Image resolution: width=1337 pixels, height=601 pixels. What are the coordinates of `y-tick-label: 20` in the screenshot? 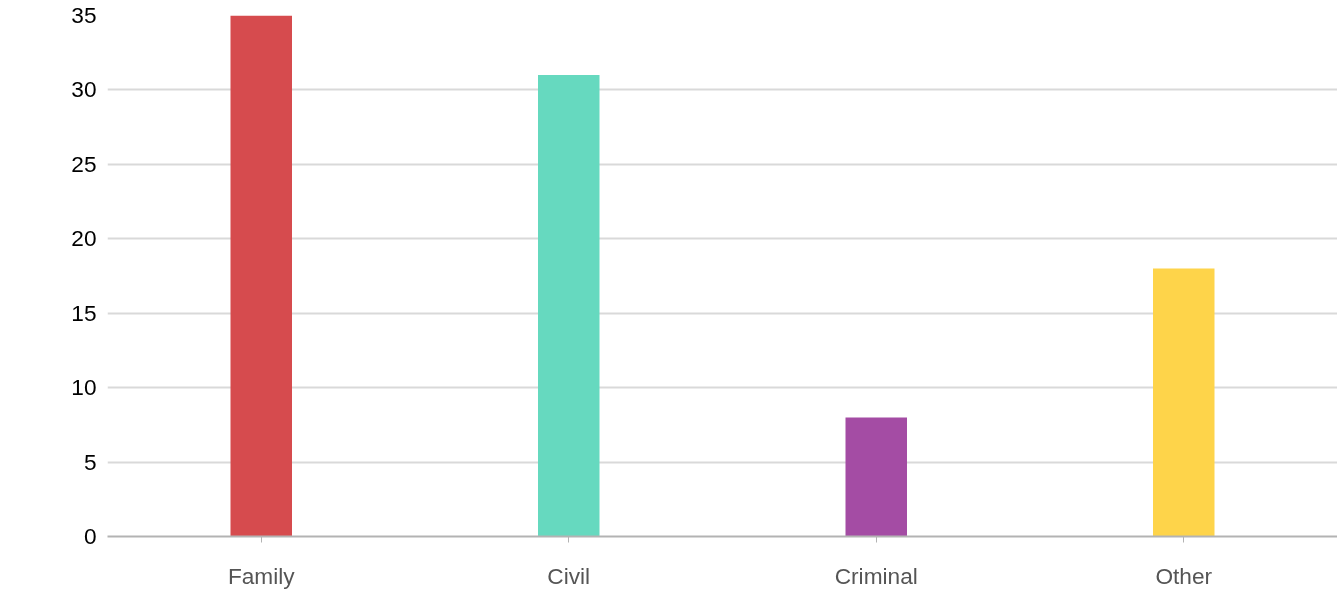 It's located at (84, 238).